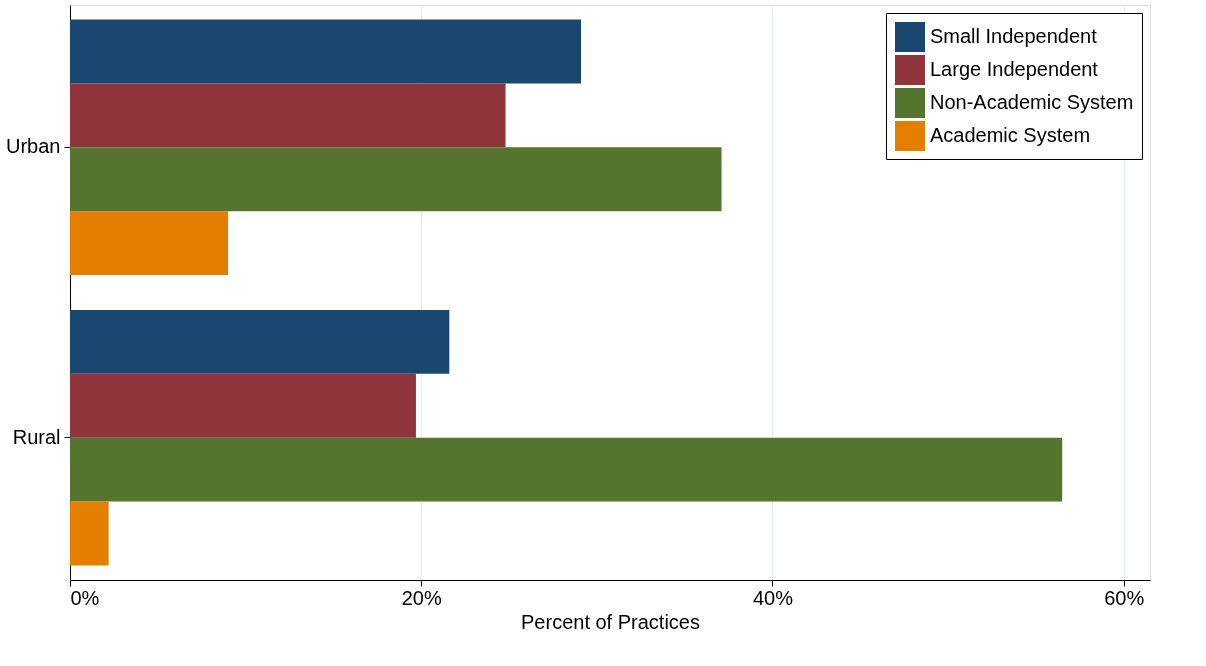  I want to click on x-axis-title: Percent of Practices, so click(610, 621).